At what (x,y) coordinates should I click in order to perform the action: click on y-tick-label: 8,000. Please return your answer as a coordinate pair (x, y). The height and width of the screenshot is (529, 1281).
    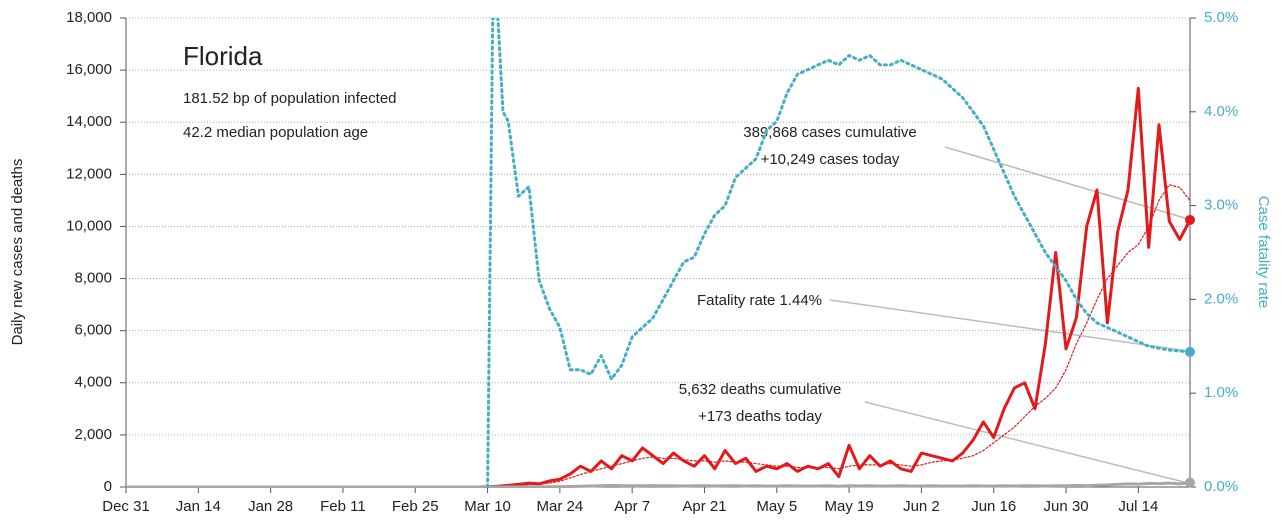
    Looking at the image, I should click on (93, 278).